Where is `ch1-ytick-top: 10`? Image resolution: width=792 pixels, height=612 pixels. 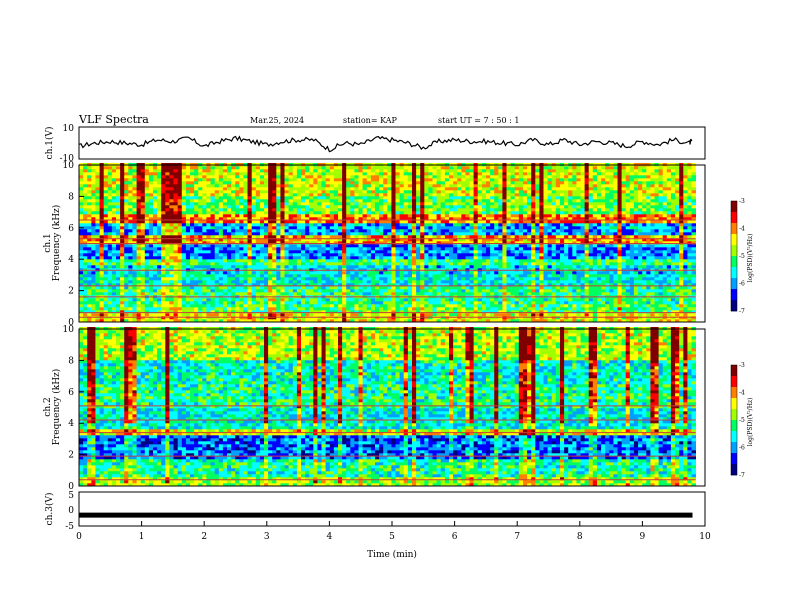
ch1-ytick-top: 10 is located at coordinates (69, 129).